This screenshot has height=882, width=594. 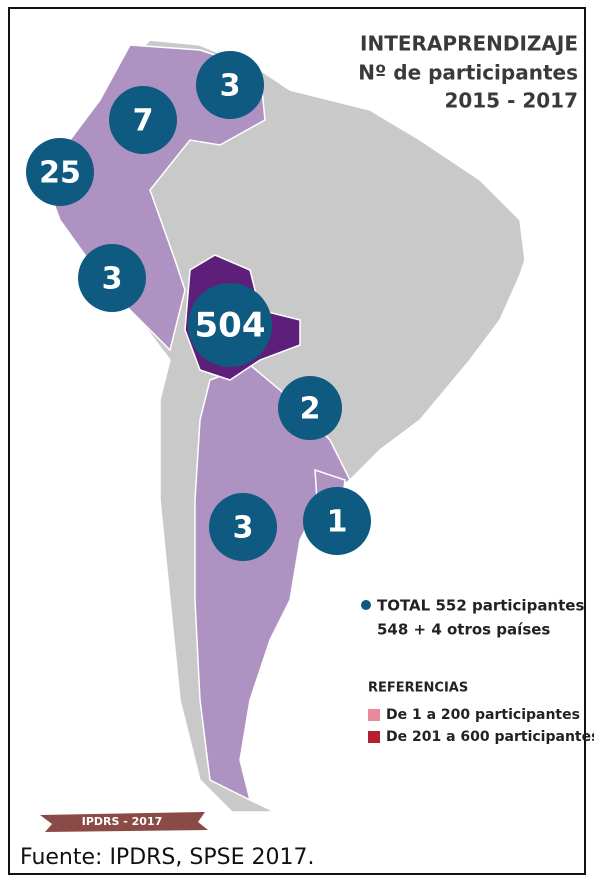 I want to click on legend-title: REFERENCIAS, so click(x=418, y=688).